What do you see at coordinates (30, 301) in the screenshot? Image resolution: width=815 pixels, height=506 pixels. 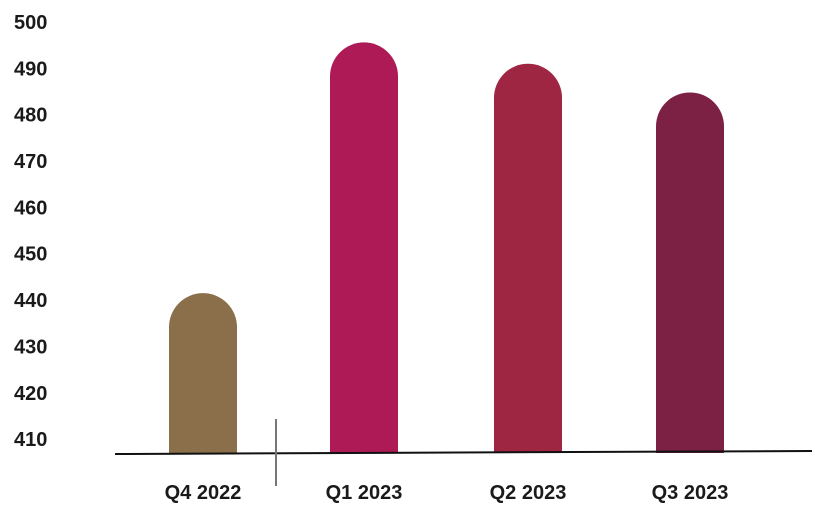 I see `y-tick-label: 440` at bounding box center [30, 301].